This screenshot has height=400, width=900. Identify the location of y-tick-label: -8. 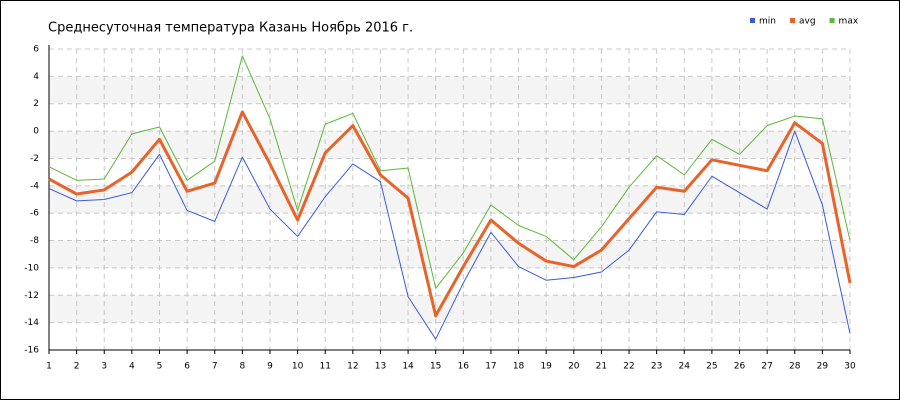
(34, 241).